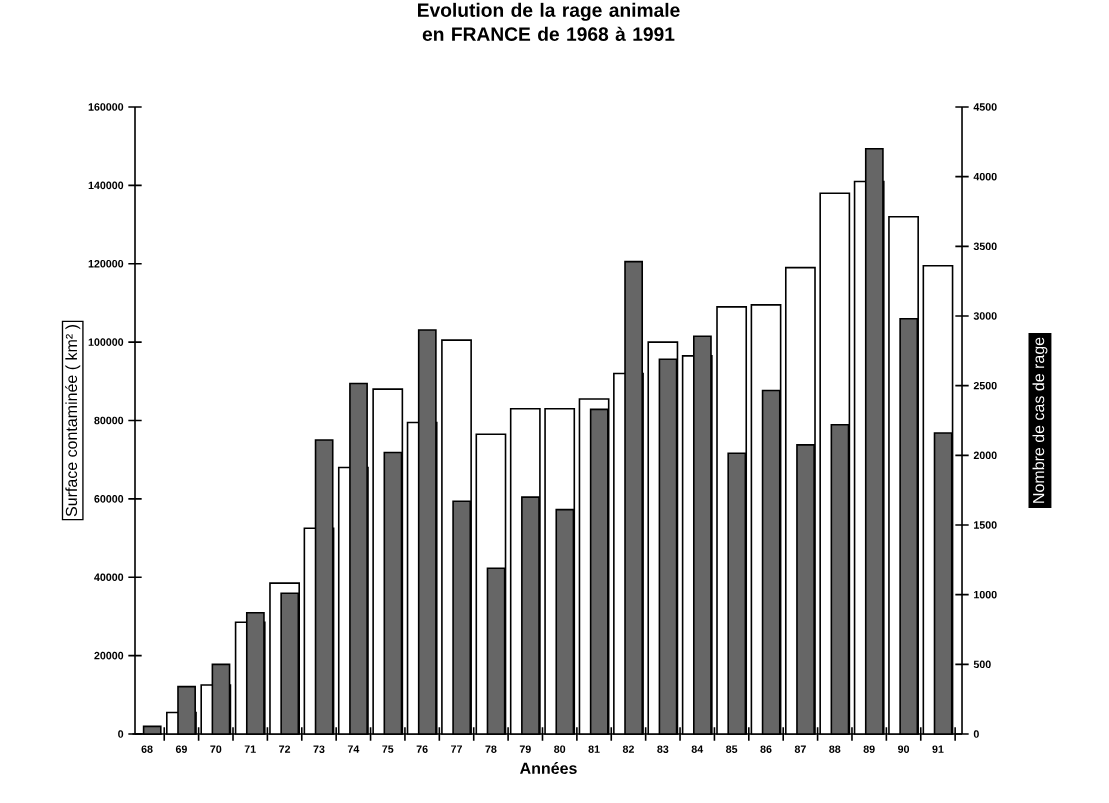  What do you see at coordinates (109, 577) in the screenshot?
I see `y-tick-label: 40000` at bounding box center [109, 577].